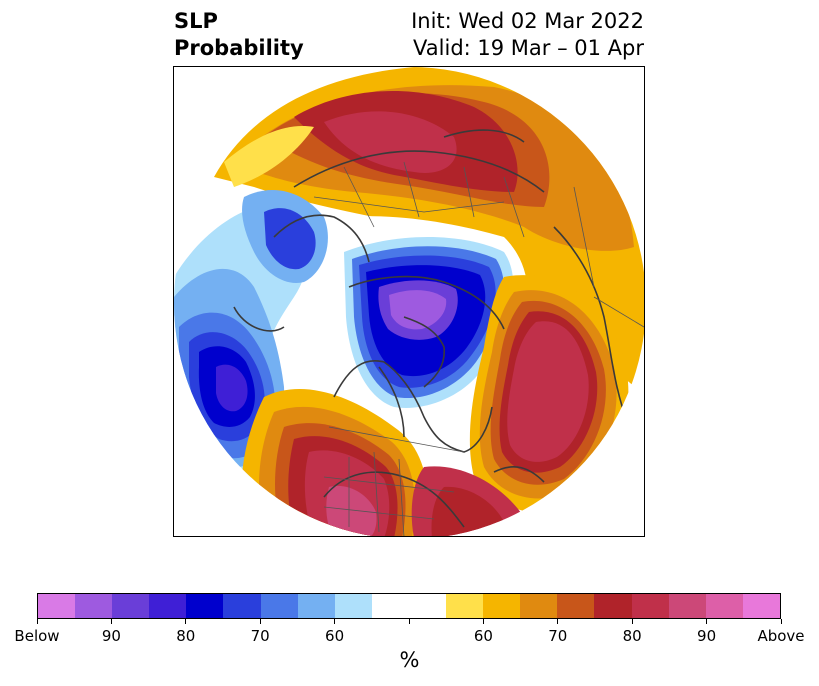  What do you see at coordinates (527, 21) in the screenshot?
I see `init-date: Init: Wed 02 Mar 2022` at bounding box center [527, 21].